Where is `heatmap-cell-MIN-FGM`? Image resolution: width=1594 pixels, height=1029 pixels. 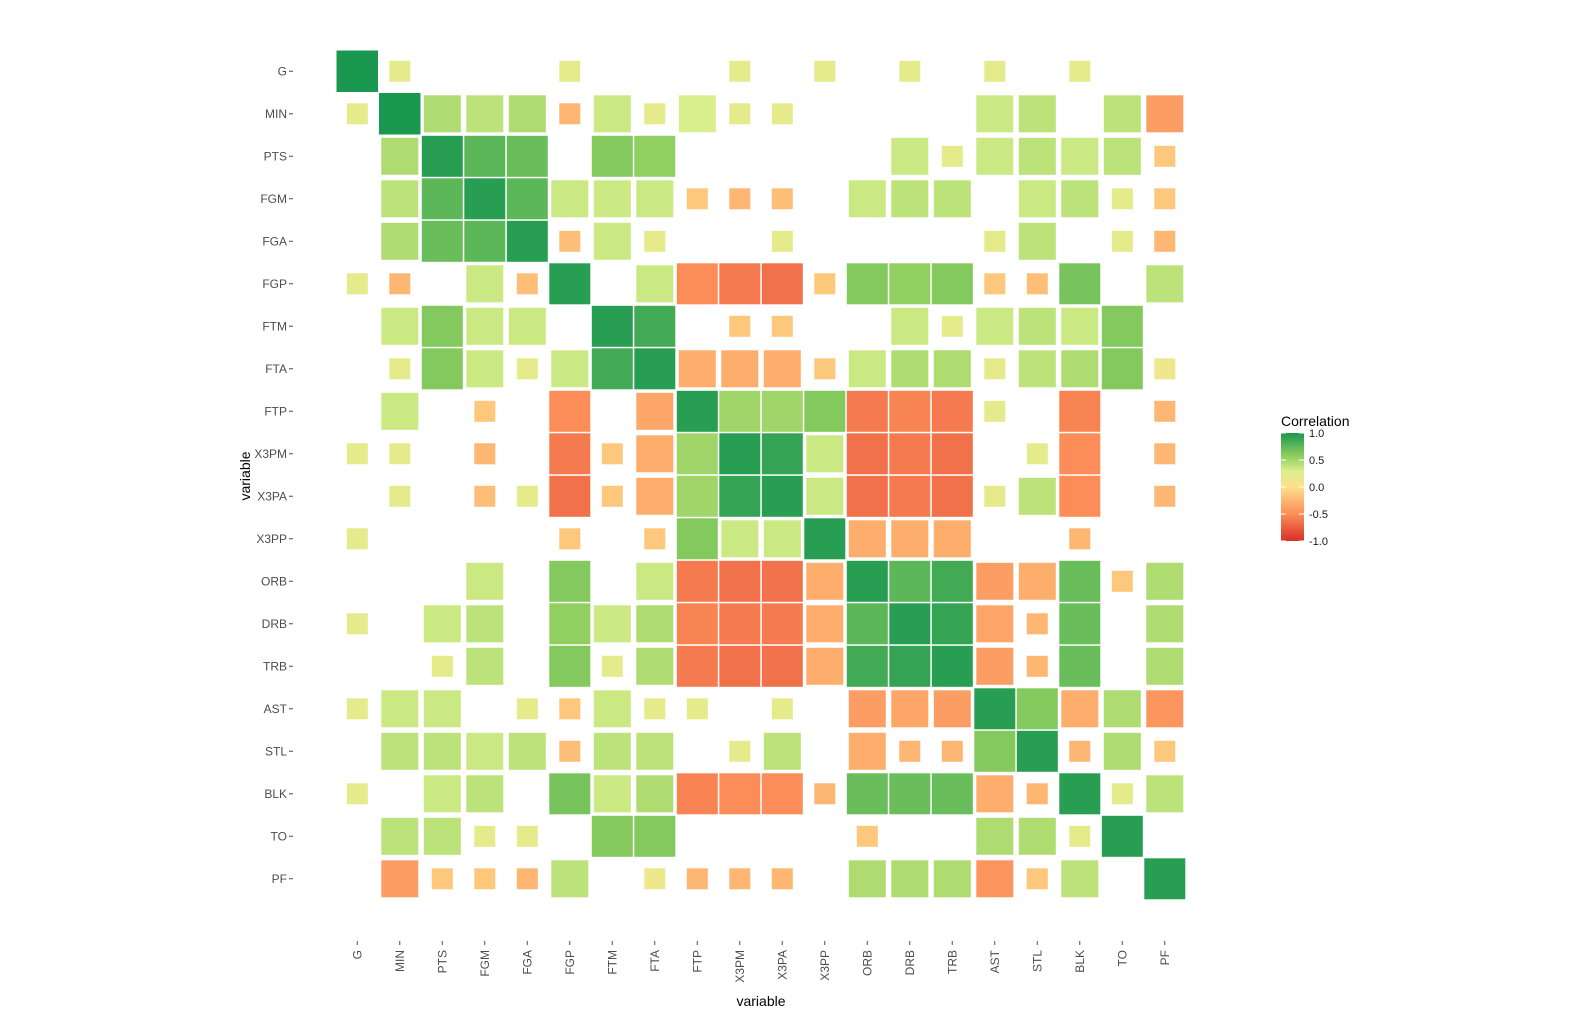 heatmap-cell-MIN-FGM is located at coordinates (485, 114).